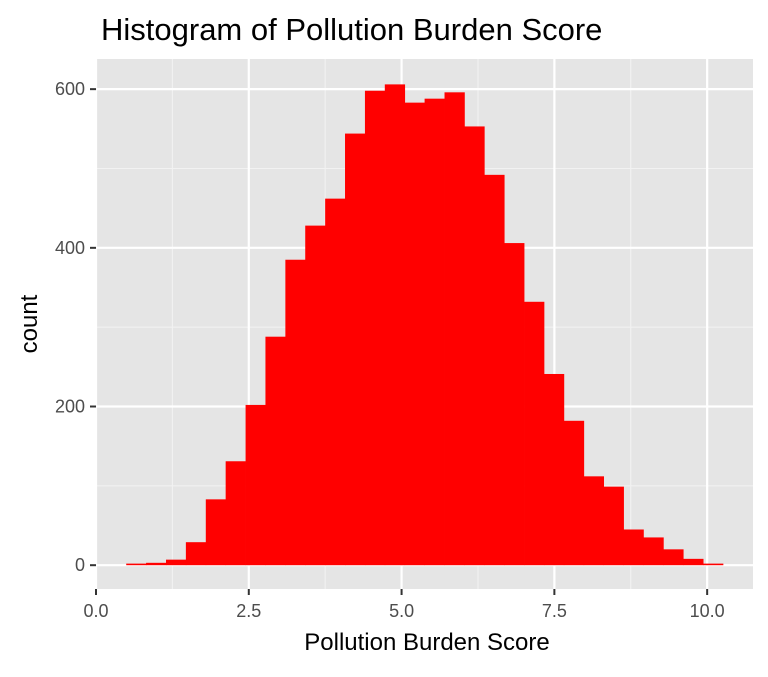 This screenshot has height=677, width=768. What do you see at coordinates (95, 611) in the screenshot?
I see `x-tick-label: 0.0` at bounding box center [95, 611].